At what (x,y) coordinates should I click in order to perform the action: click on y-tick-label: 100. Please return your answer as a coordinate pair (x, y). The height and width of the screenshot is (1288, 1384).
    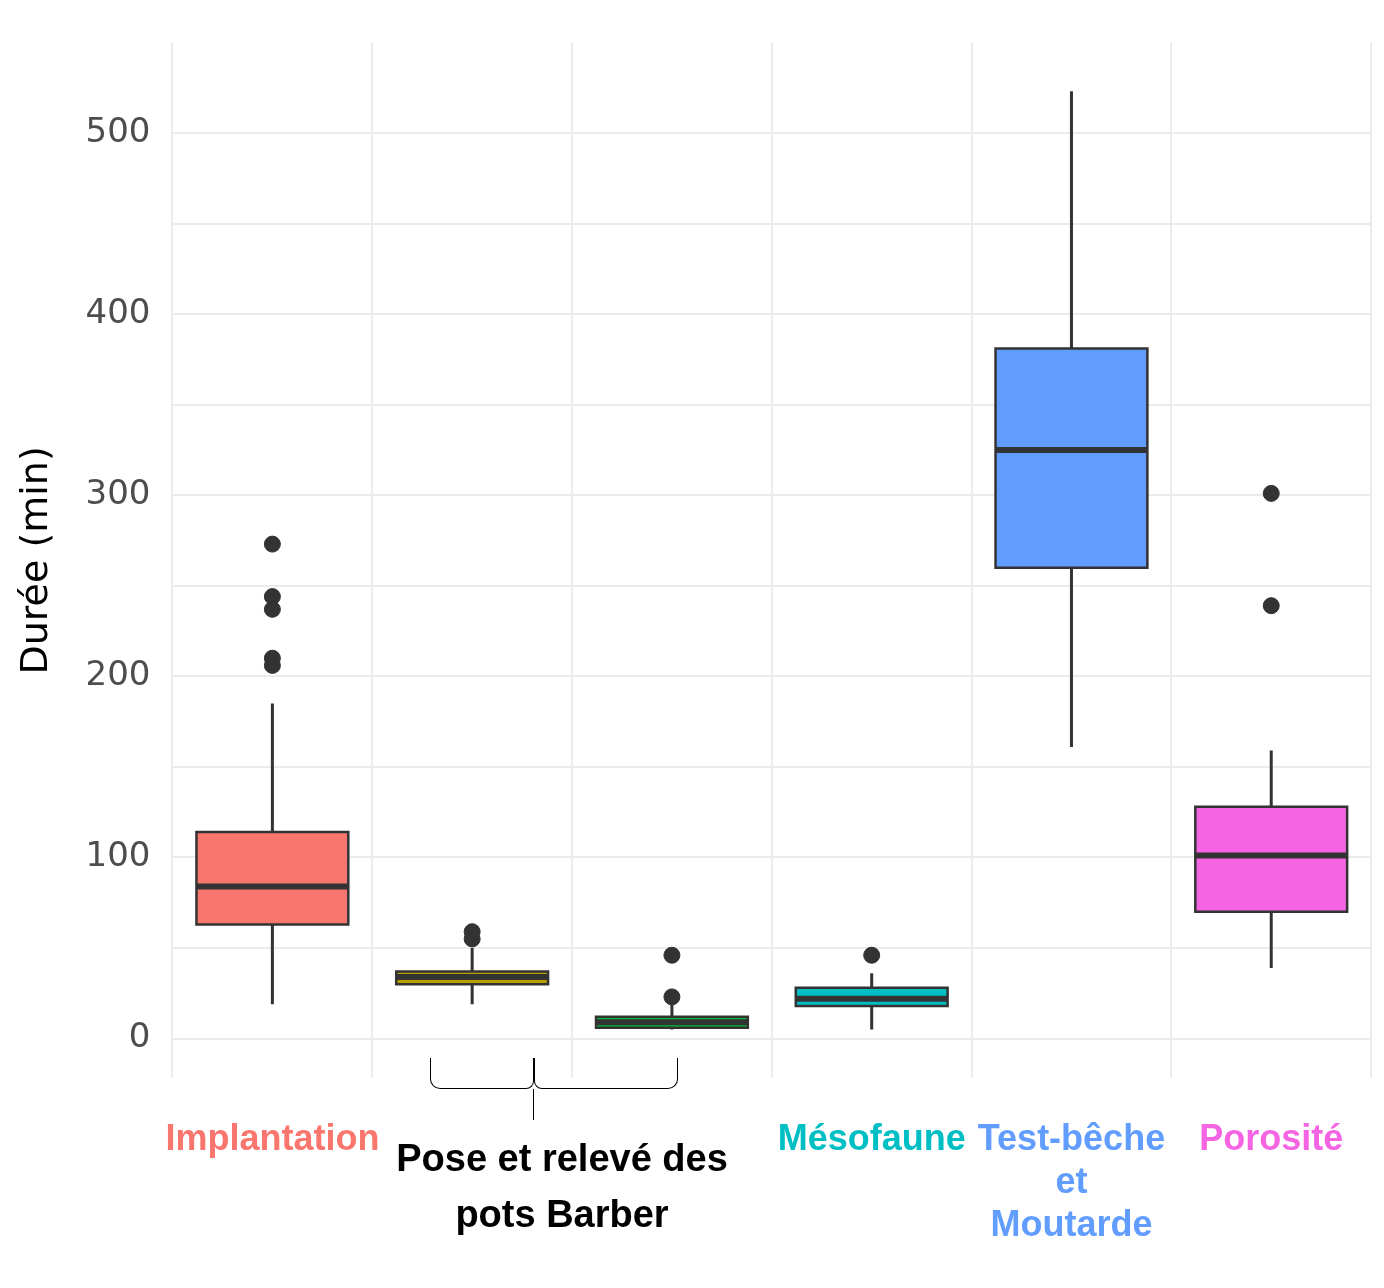
    Looking at the image, I should click on (118, 854).